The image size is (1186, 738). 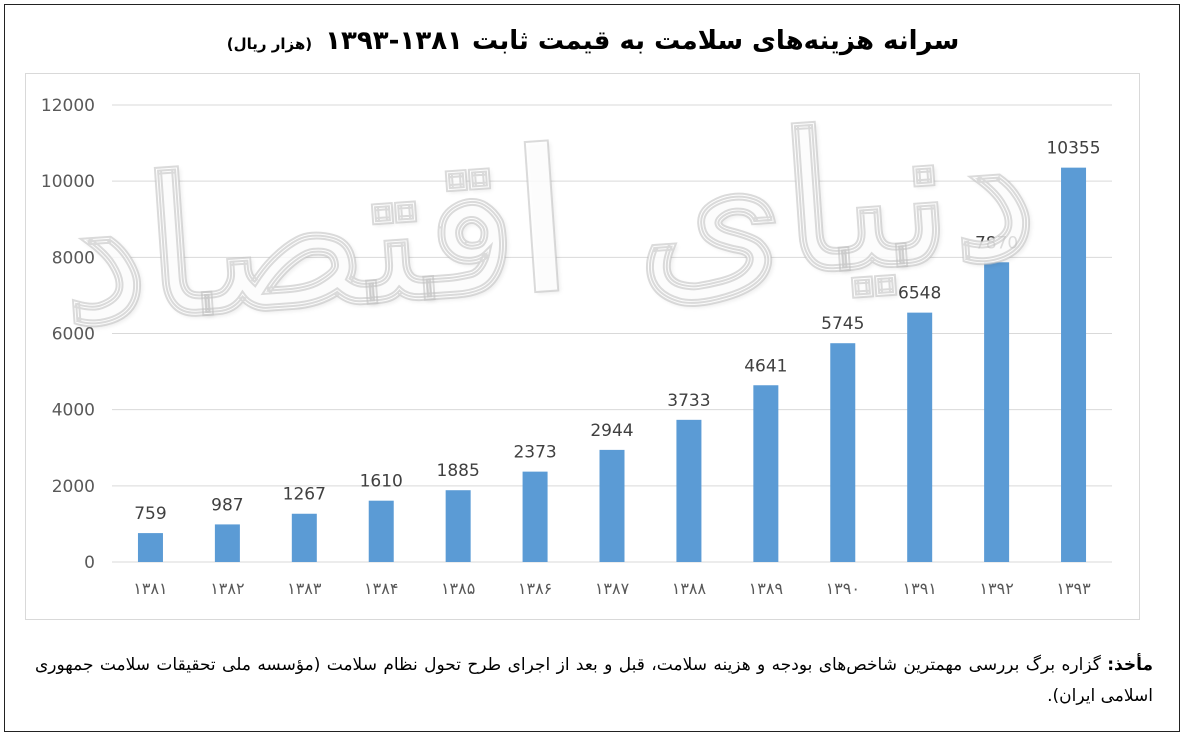 What do you see at coordinates (996, 243) in the screenshot?
I see `data-label: 7870` at bounding box center [996, 243].